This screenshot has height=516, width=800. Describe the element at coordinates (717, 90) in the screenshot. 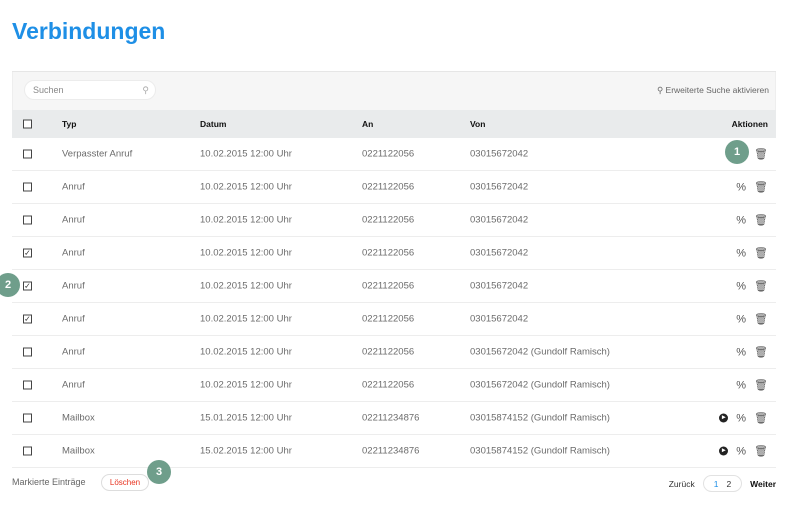

I see `advanced-search-label: Erweiterte Suche aktivieren` at that location.